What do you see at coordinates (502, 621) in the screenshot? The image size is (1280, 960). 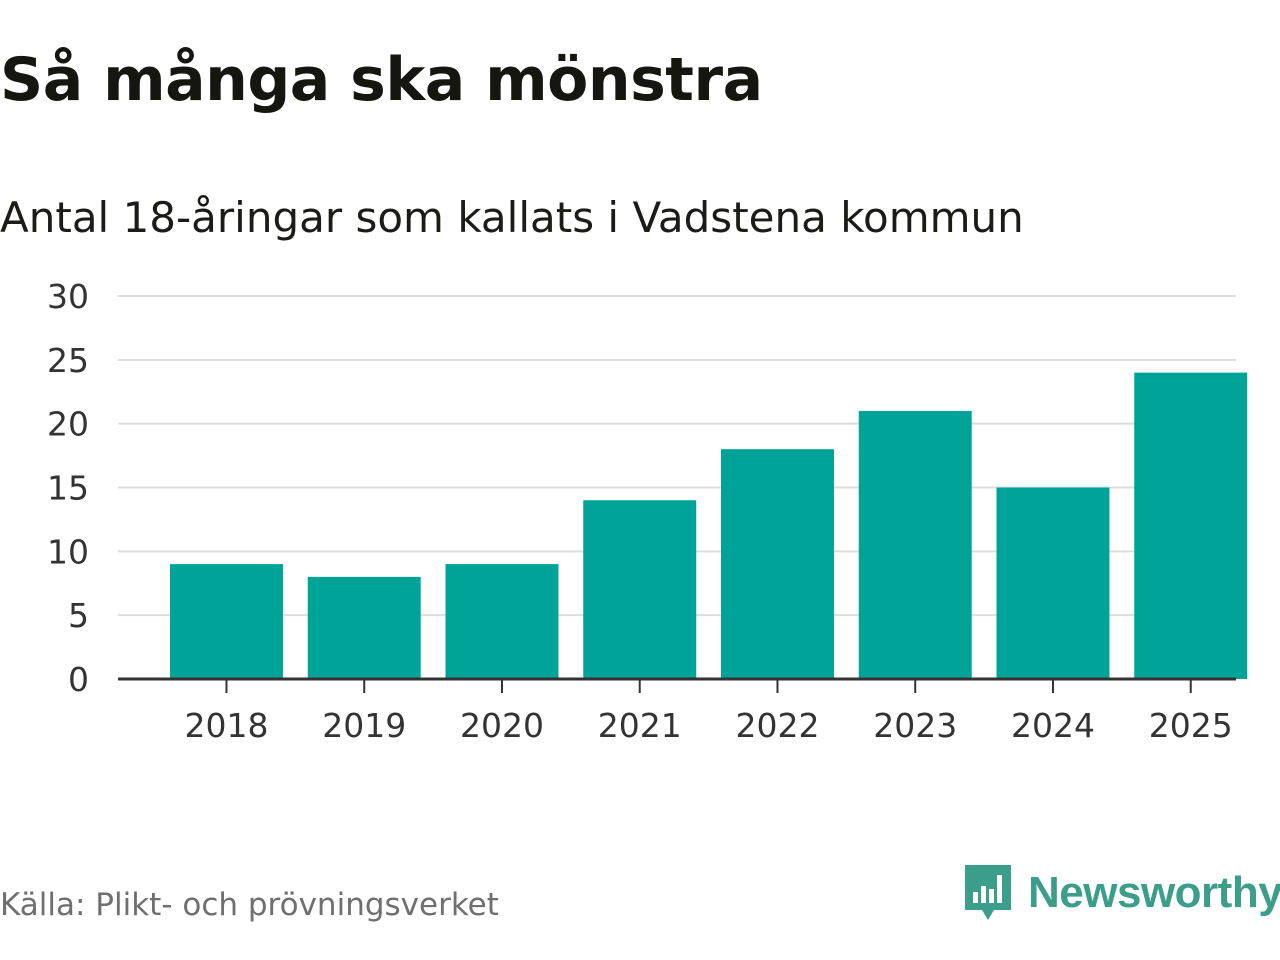 I see `bar-2020` at bounding box center [502, 621].